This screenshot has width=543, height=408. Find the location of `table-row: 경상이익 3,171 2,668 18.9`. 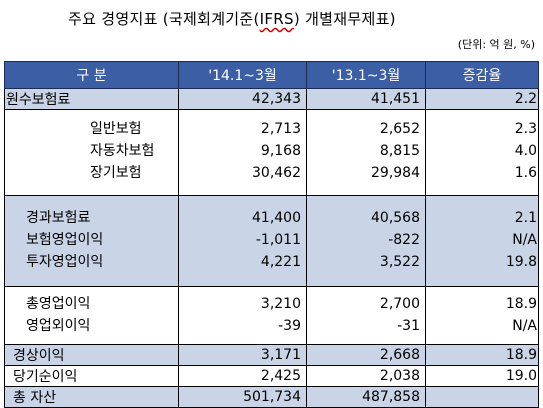

table-row: 경상이익 3,171 2,668 18.9 is located at coordinates (271, 355).